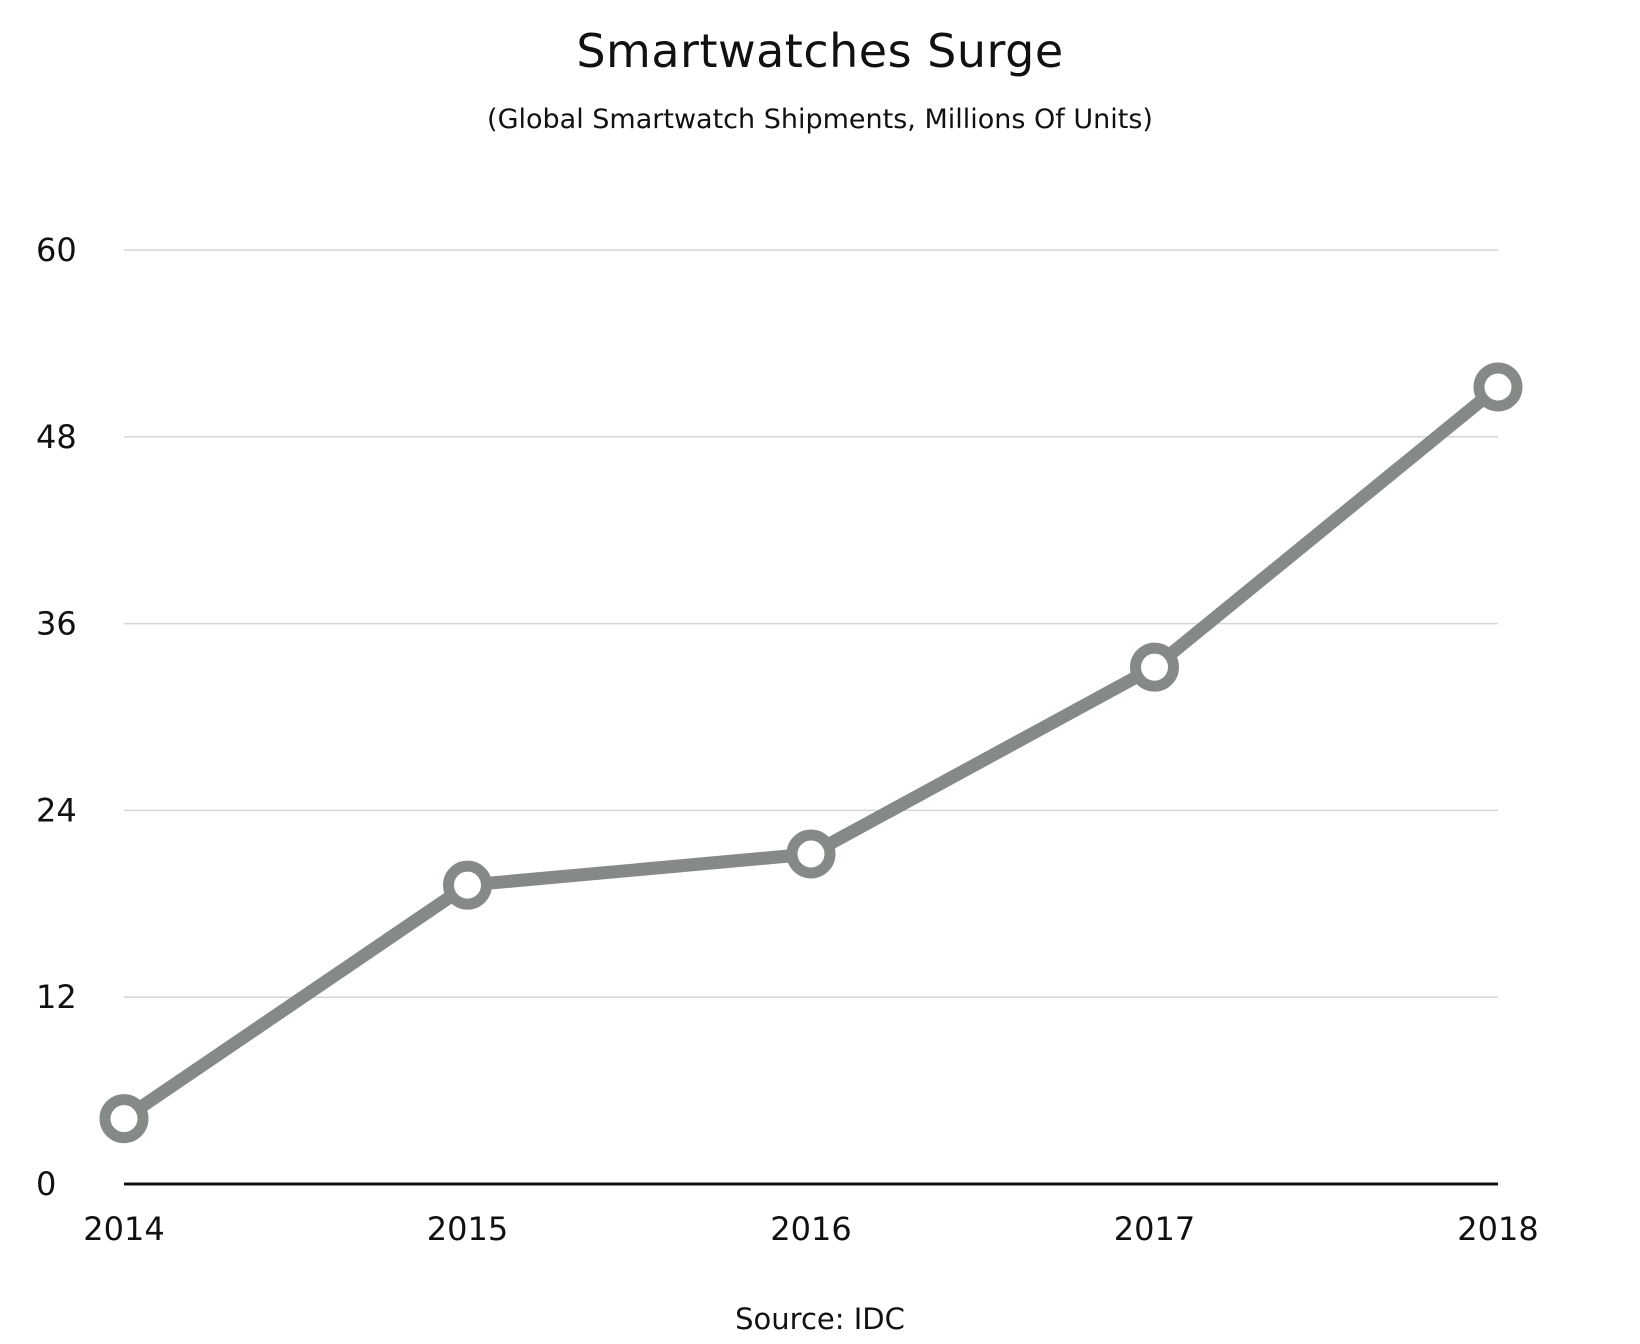 This screenshot has width=1640, height=1344. I want to click on data-point-2016, so click(811, 854).